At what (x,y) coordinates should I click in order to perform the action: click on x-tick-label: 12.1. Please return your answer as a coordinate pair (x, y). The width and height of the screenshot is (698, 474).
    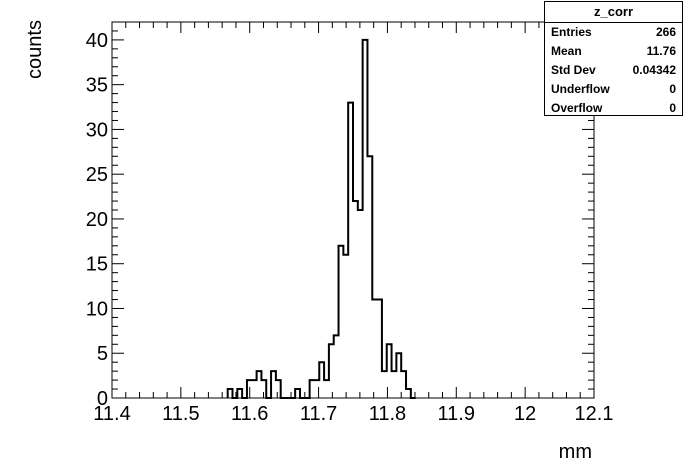
    Looking at the image, I should click on (594, 414).